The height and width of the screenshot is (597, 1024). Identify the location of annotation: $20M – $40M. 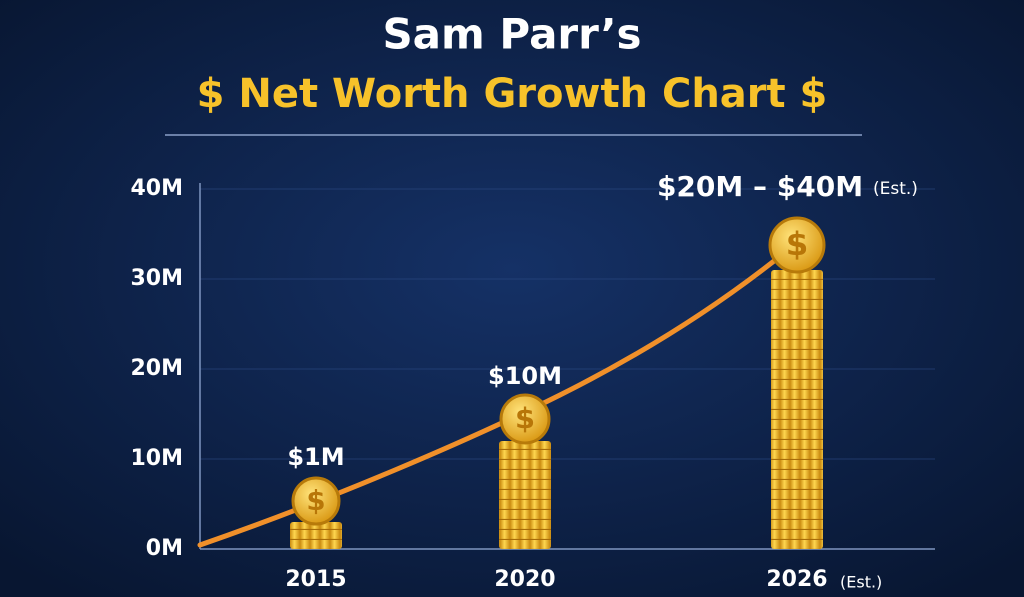
(760, 186).